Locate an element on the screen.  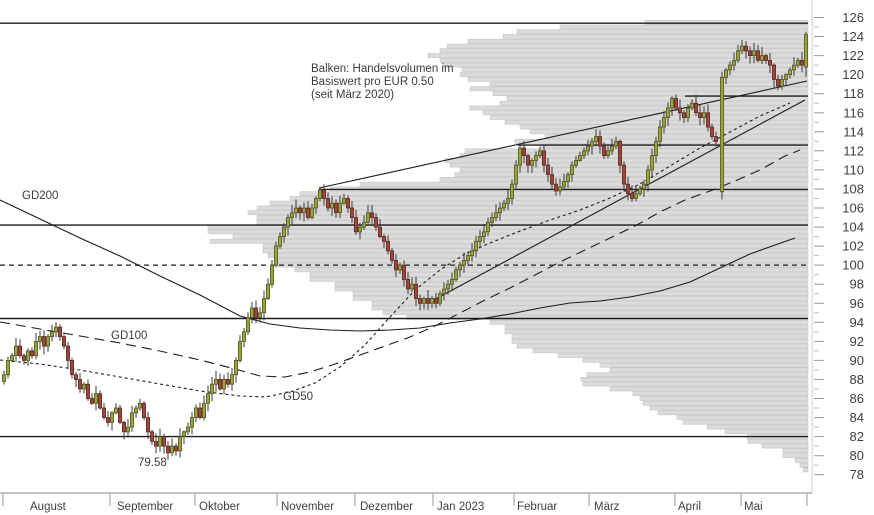
y-axis-label: 114 is located at coordinates (853, 131).